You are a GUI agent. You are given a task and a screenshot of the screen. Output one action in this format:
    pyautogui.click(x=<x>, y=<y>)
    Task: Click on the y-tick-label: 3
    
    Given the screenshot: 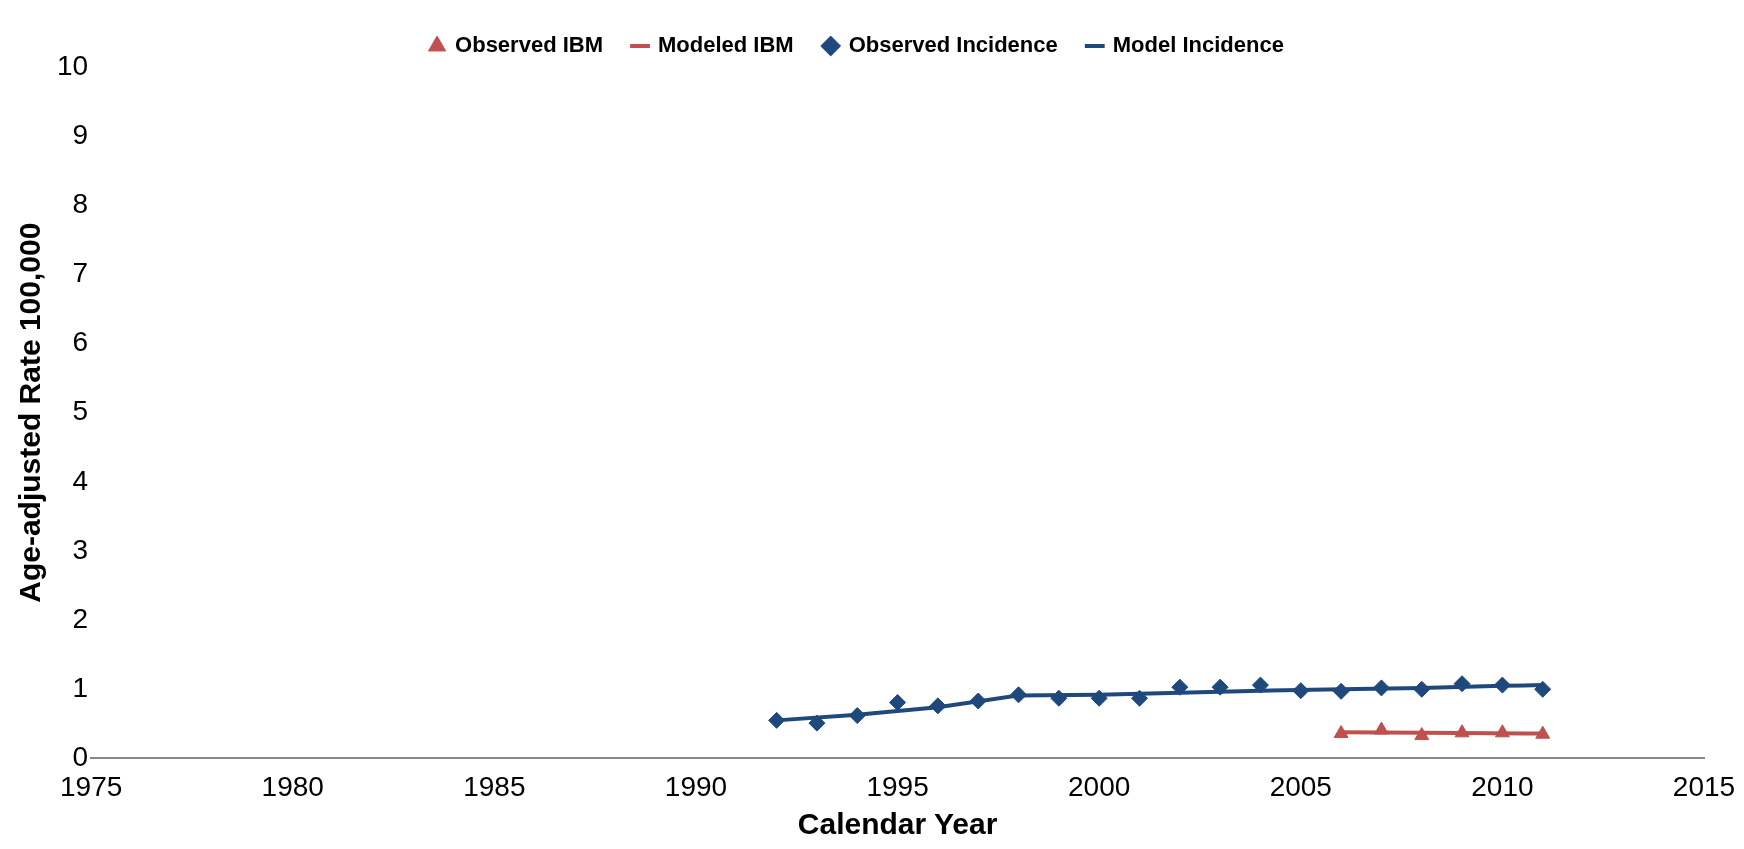 What is the action you would take?
    pyautogui.click(x=80, y=549)
    